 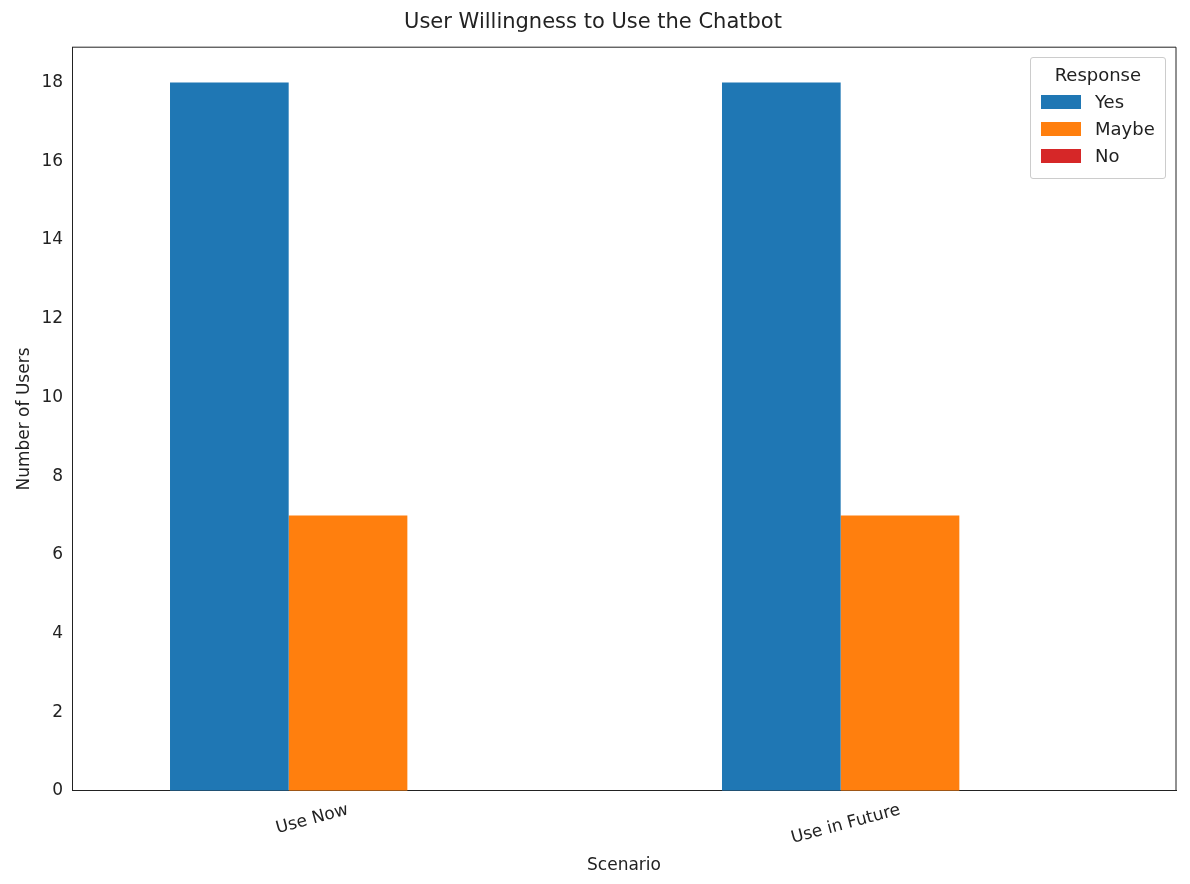 I want to click on y-tick-label: 18, so click(x=52, y=81).